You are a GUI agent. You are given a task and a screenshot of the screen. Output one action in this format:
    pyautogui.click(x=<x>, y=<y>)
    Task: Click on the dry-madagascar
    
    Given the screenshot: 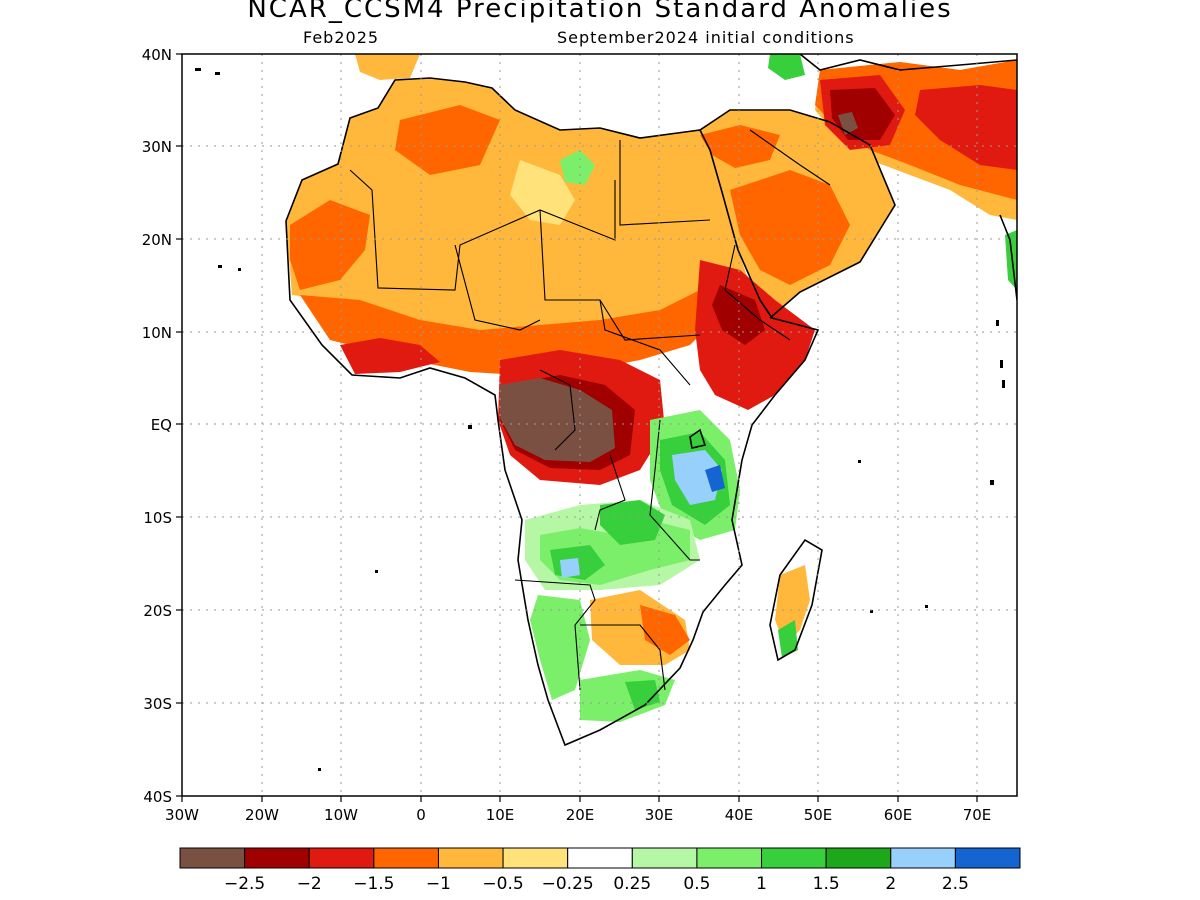 What is the action you would take?
    pyautogui.click(x=792, y=605)
    